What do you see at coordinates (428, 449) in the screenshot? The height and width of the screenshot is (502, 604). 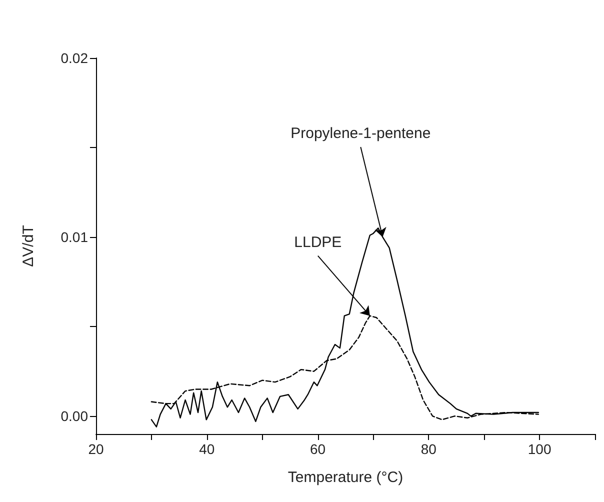 I see `x-tick-label: 80` at bounding box center [428, 449].